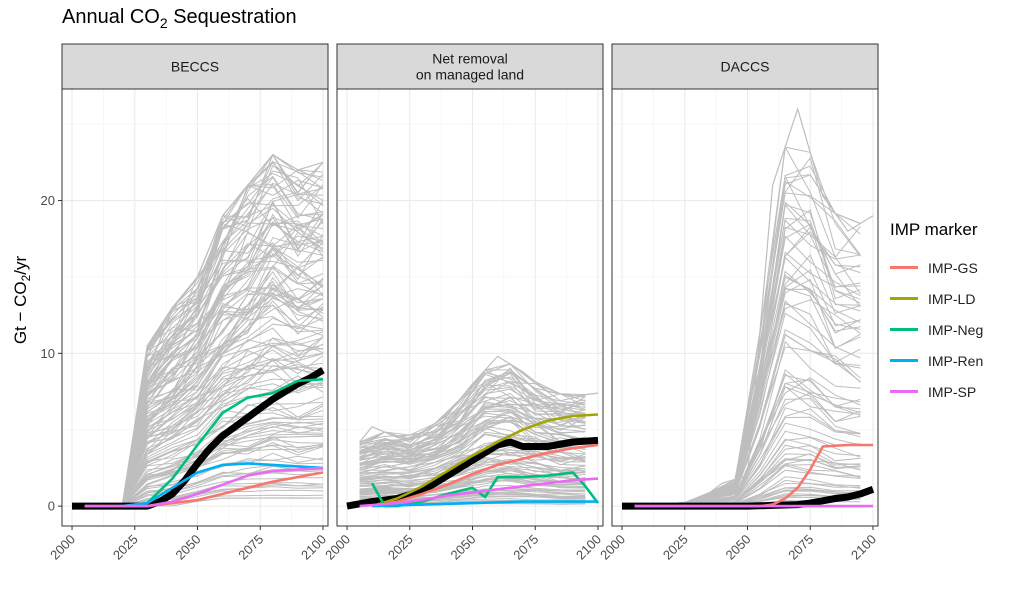 The width and height of the screenshot is (1020, 600). Describe the element at coordinates (956, 360) in the screenshot. I see `legend-label: IMP-Ren` at that location.